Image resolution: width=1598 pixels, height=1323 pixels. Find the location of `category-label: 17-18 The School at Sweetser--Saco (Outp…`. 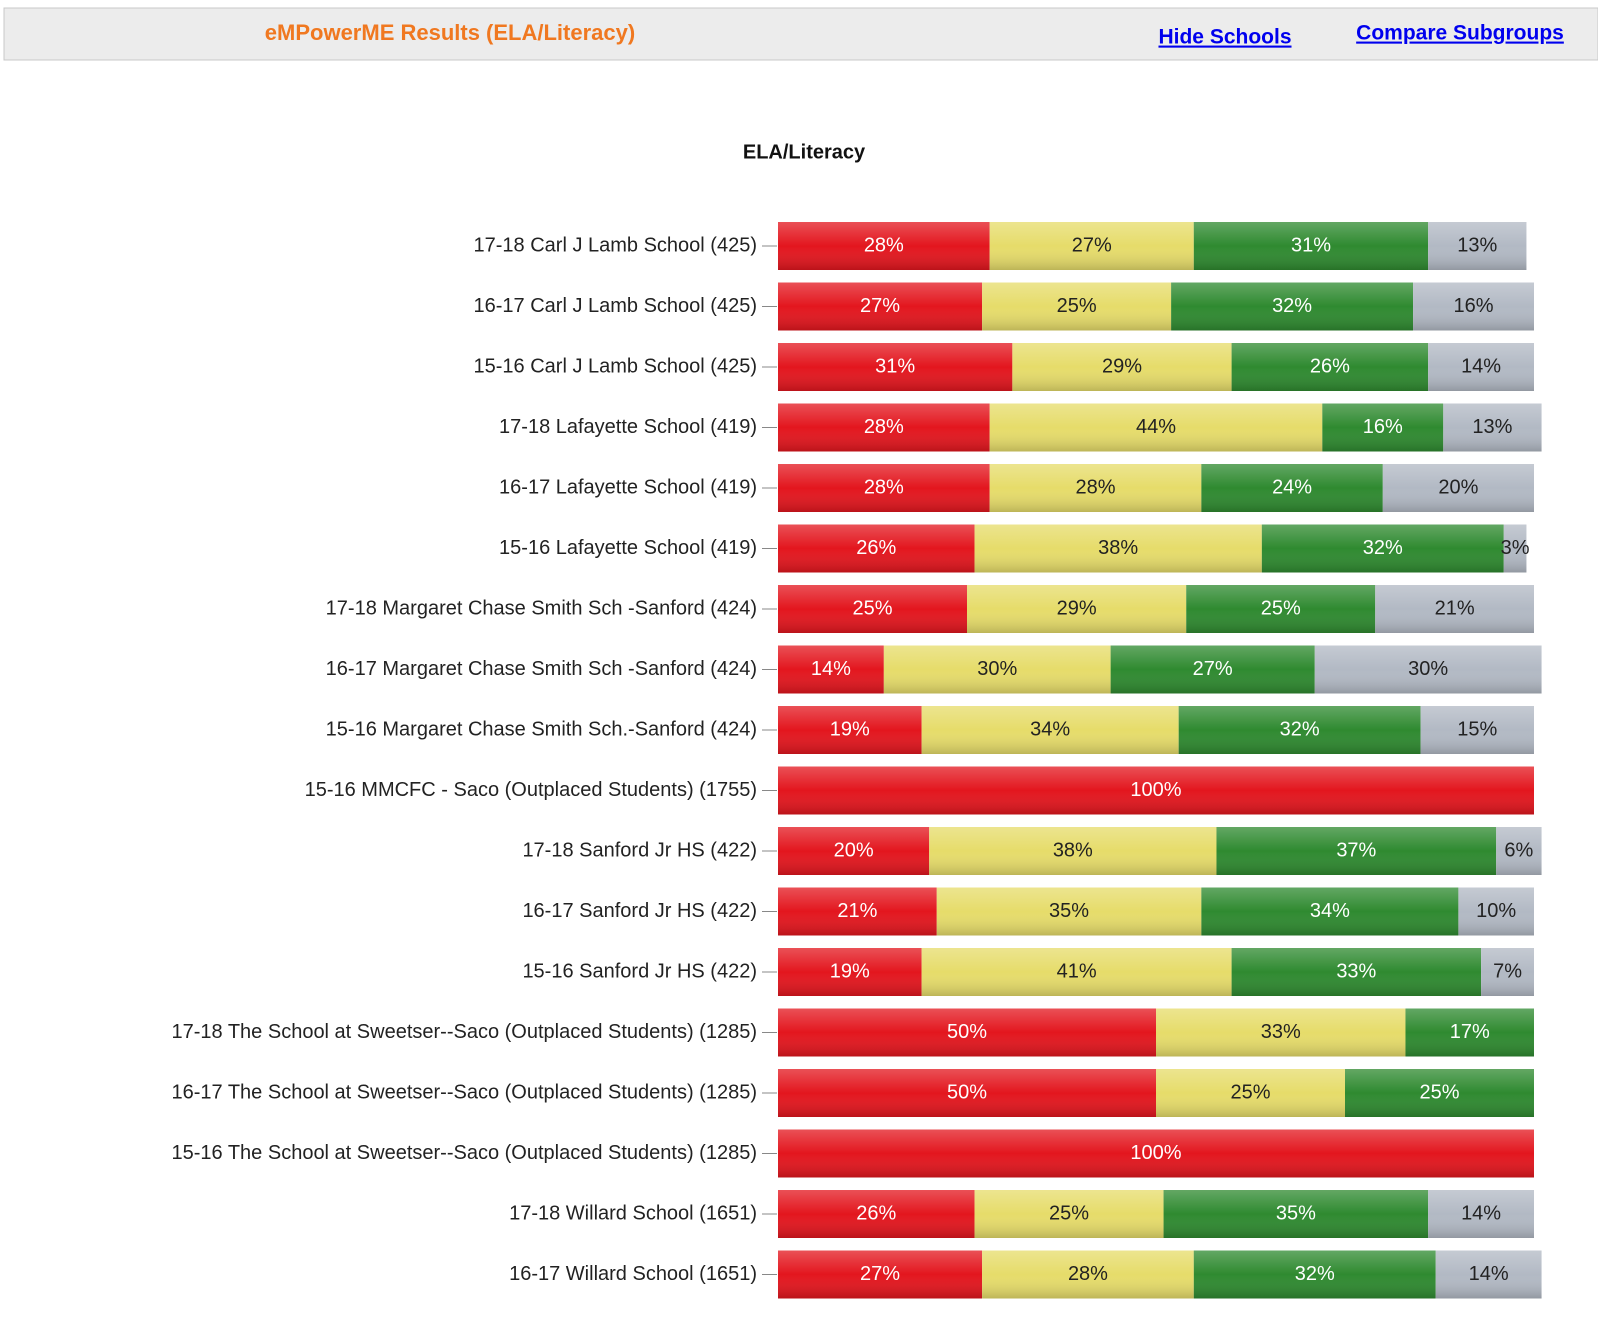

category-label: 17-18 The School at Sweetser--Saco (Outp… is located at coordinates (464, 1032).